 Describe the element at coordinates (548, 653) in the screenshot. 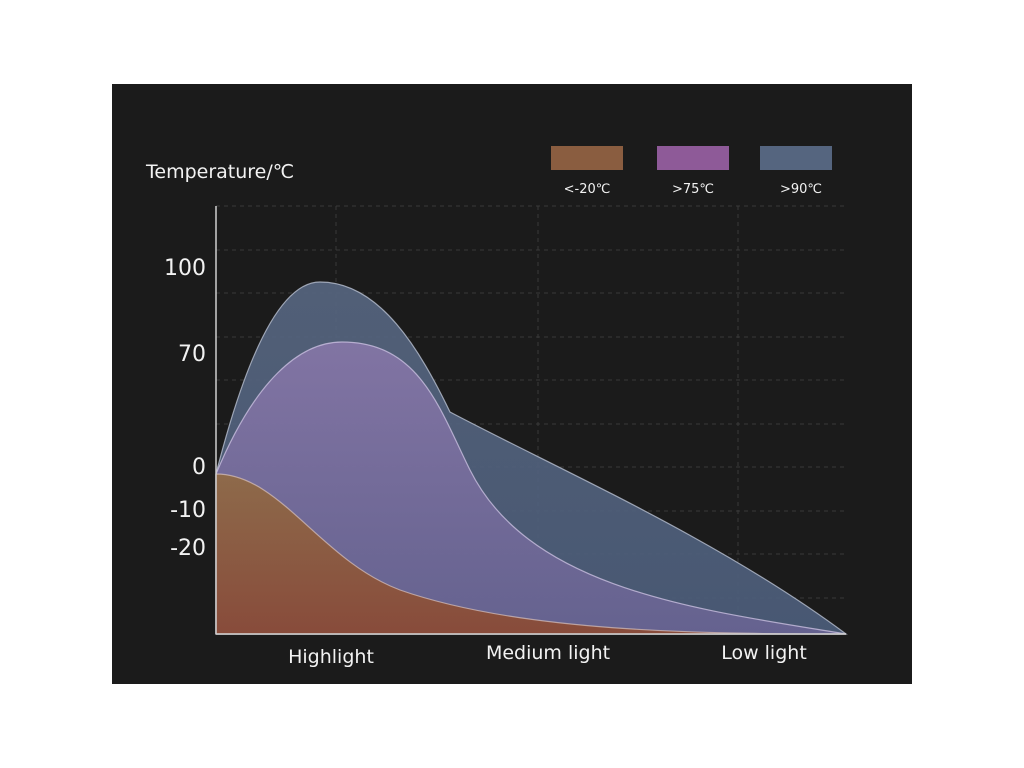

I see `x-tick-label: Medium light` at that location.